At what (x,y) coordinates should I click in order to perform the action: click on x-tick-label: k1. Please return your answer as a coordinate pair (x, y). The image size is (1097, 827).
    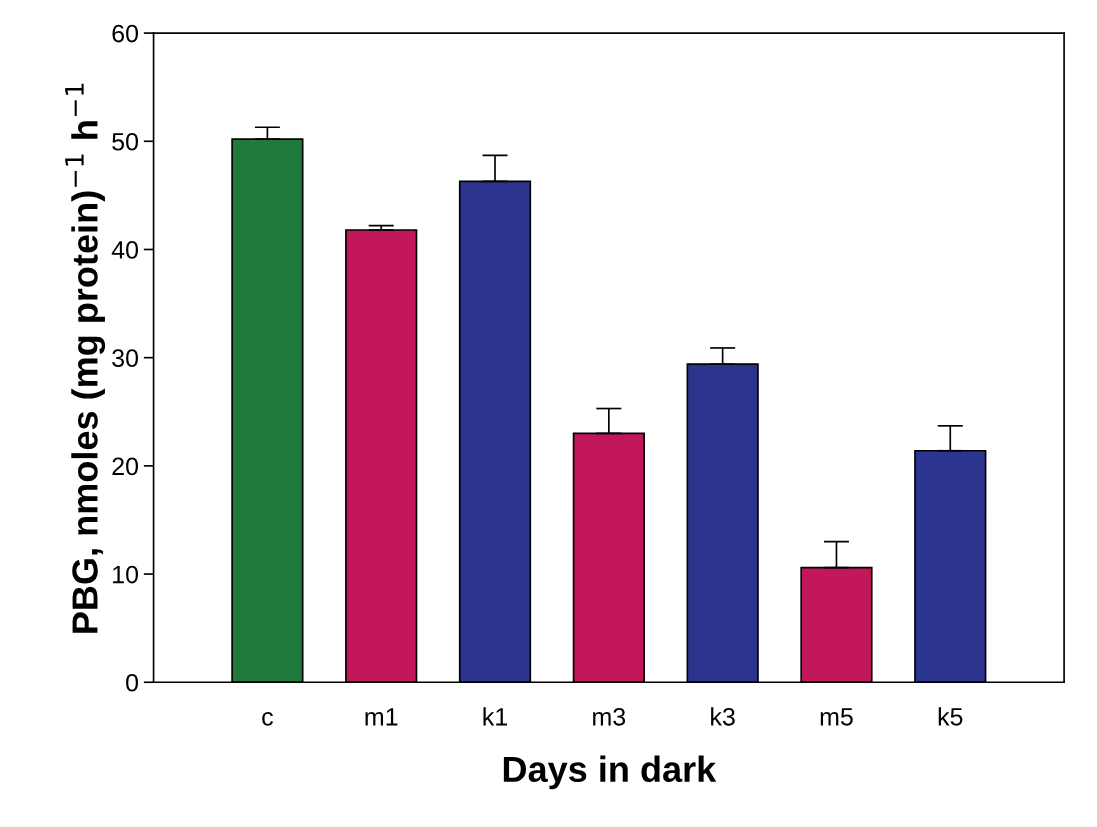
    Looking at the image, I should click on (495, 716).